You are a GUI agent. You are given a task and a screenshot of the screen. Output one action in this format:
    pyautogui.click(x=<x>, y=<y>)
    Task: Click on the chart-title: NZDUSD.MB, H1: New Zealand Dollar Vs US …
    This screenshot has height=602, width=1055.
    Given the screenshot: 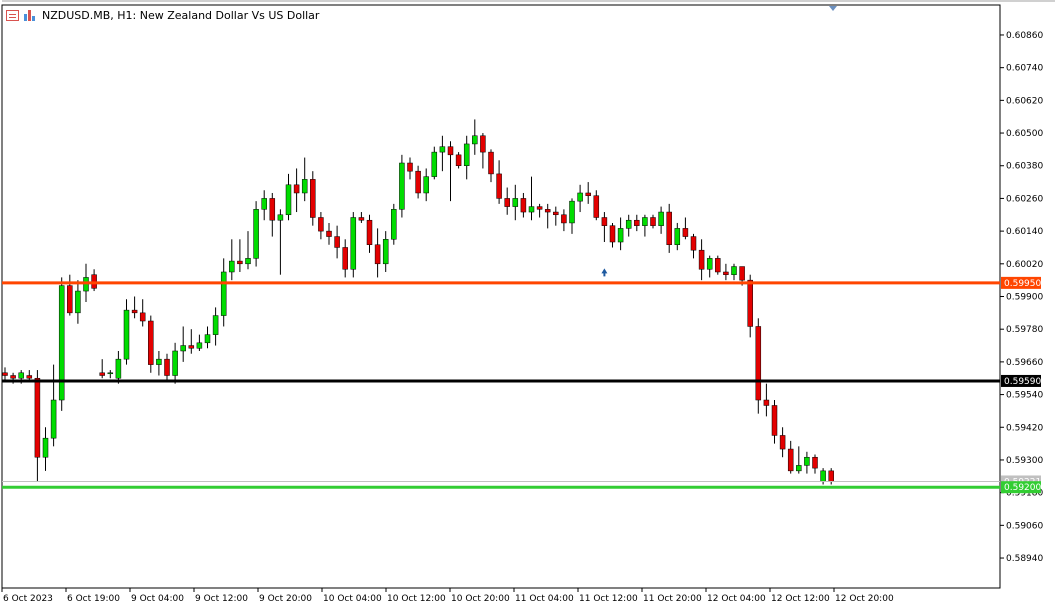 What is the action you would take?
    pyautogui.click(x=181, y=15)
    